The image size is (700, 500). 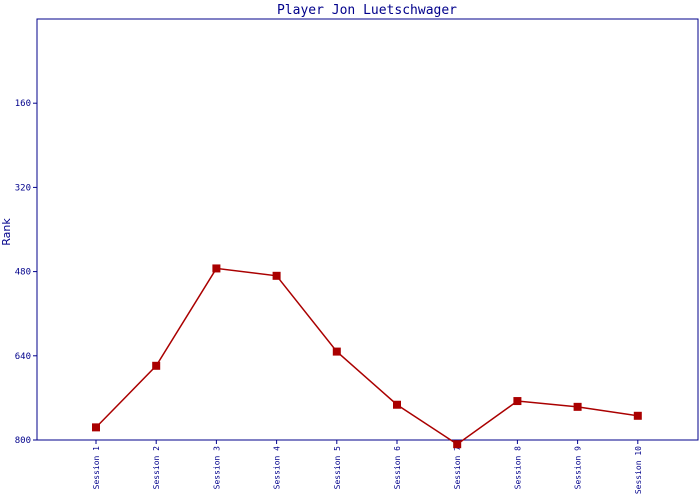 I want to click on x-tick-label: Session 2, so click(x=156, y=468).